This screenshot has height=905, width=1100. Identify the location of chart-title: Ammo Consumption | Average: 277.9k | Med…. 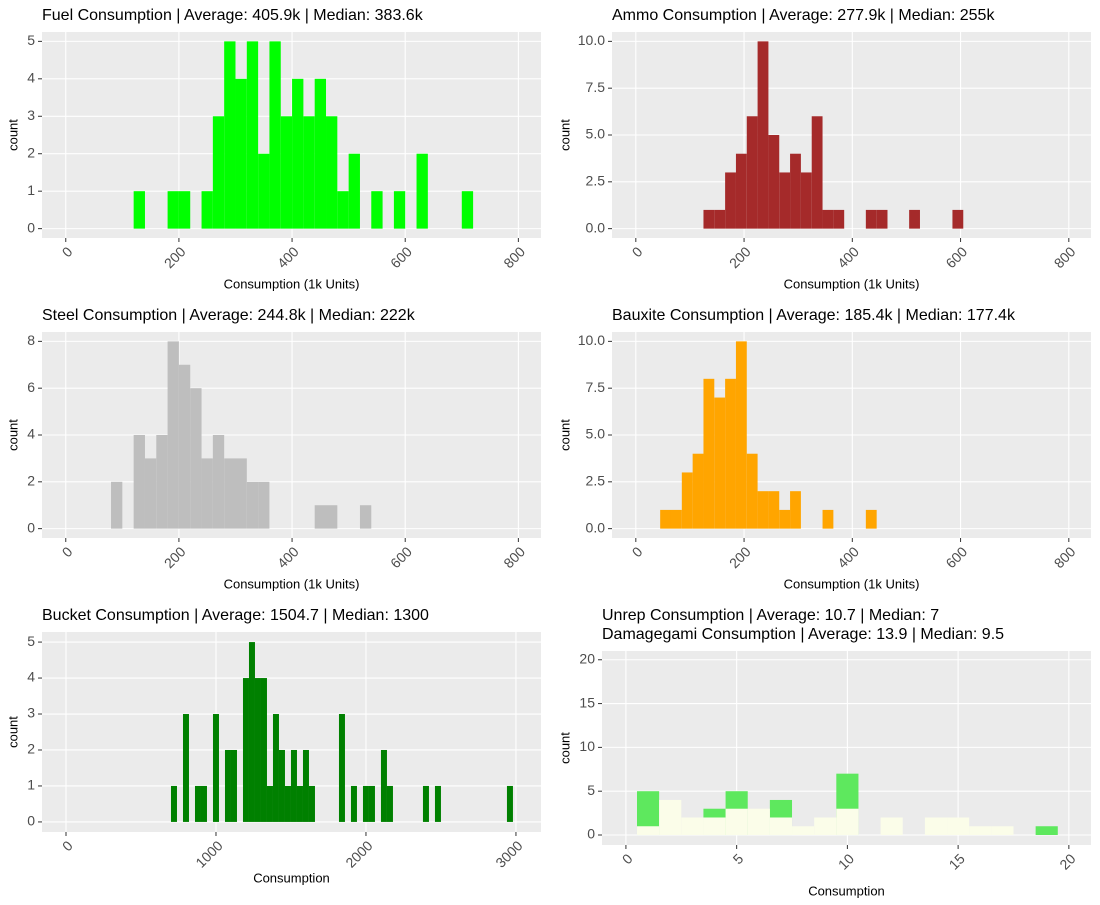
(803, 15).